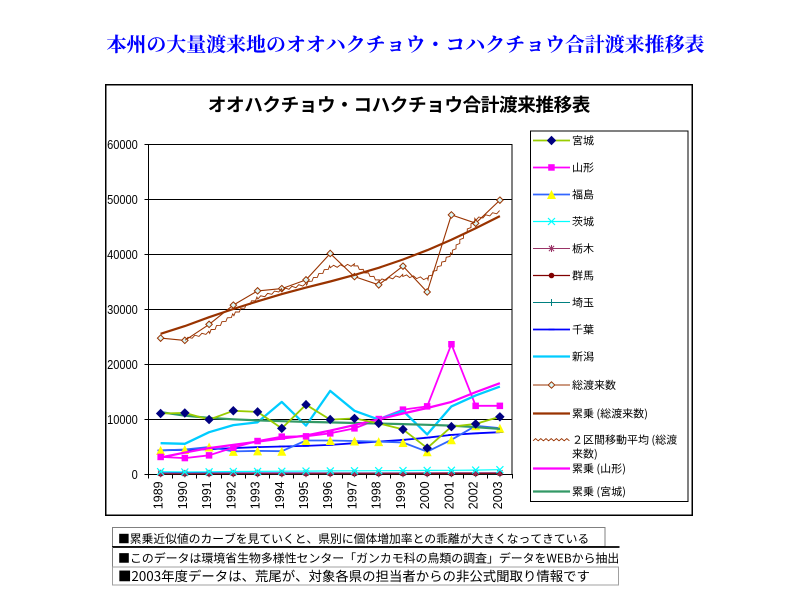  What do you see at coordinates (207, 495) in the screenshot?
I see `svg-text: 1991` at bounding box center [207, 495].